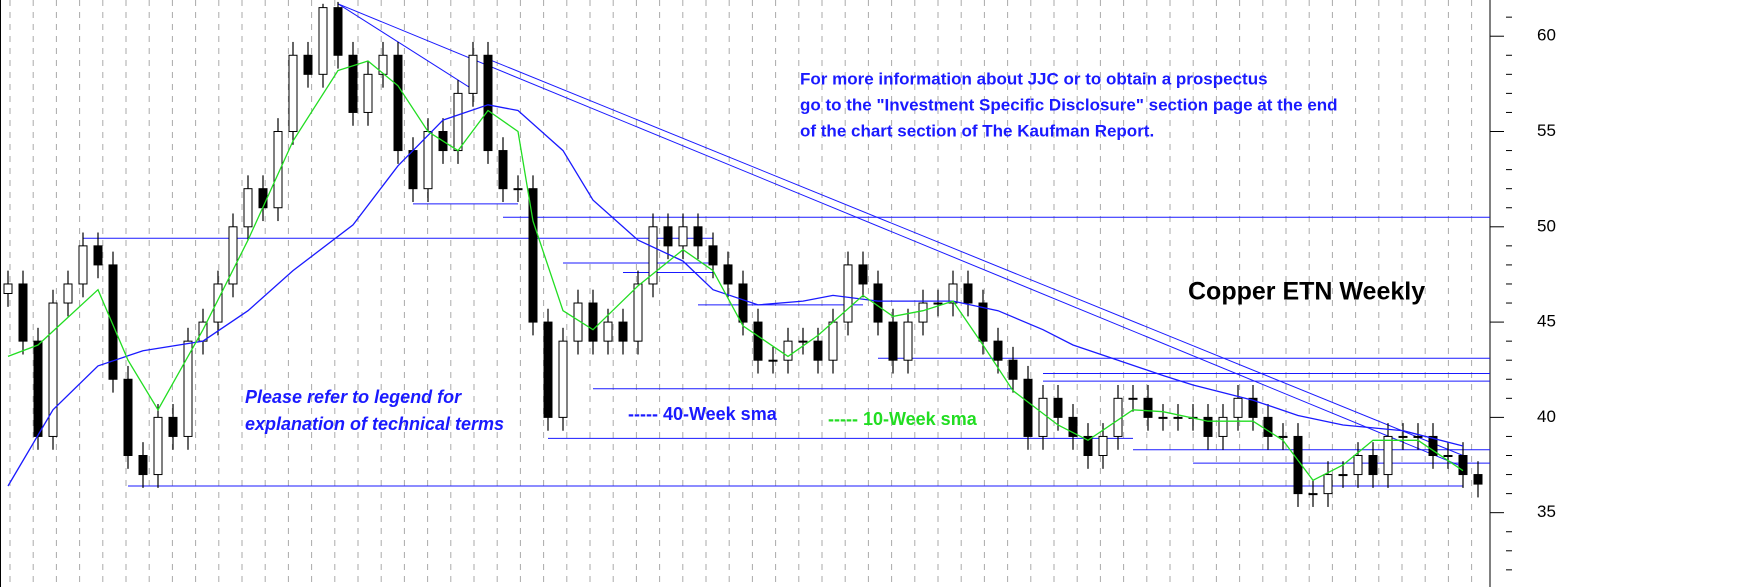 The width and height of the screenshot is (1737, 587). What do you see at coordinates (1546, 130) in the screenshot?
I see `y-tick-label: 55` at bounding box center [1546, 130].